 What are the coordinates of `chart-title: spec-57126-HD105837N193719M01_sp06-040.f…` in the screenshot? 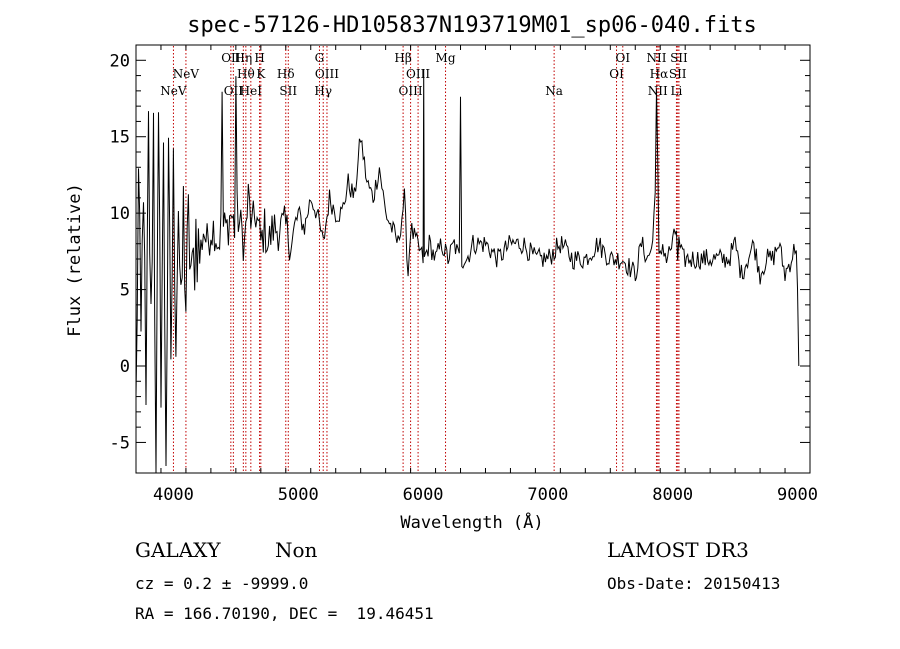 It's located at (472, 25).